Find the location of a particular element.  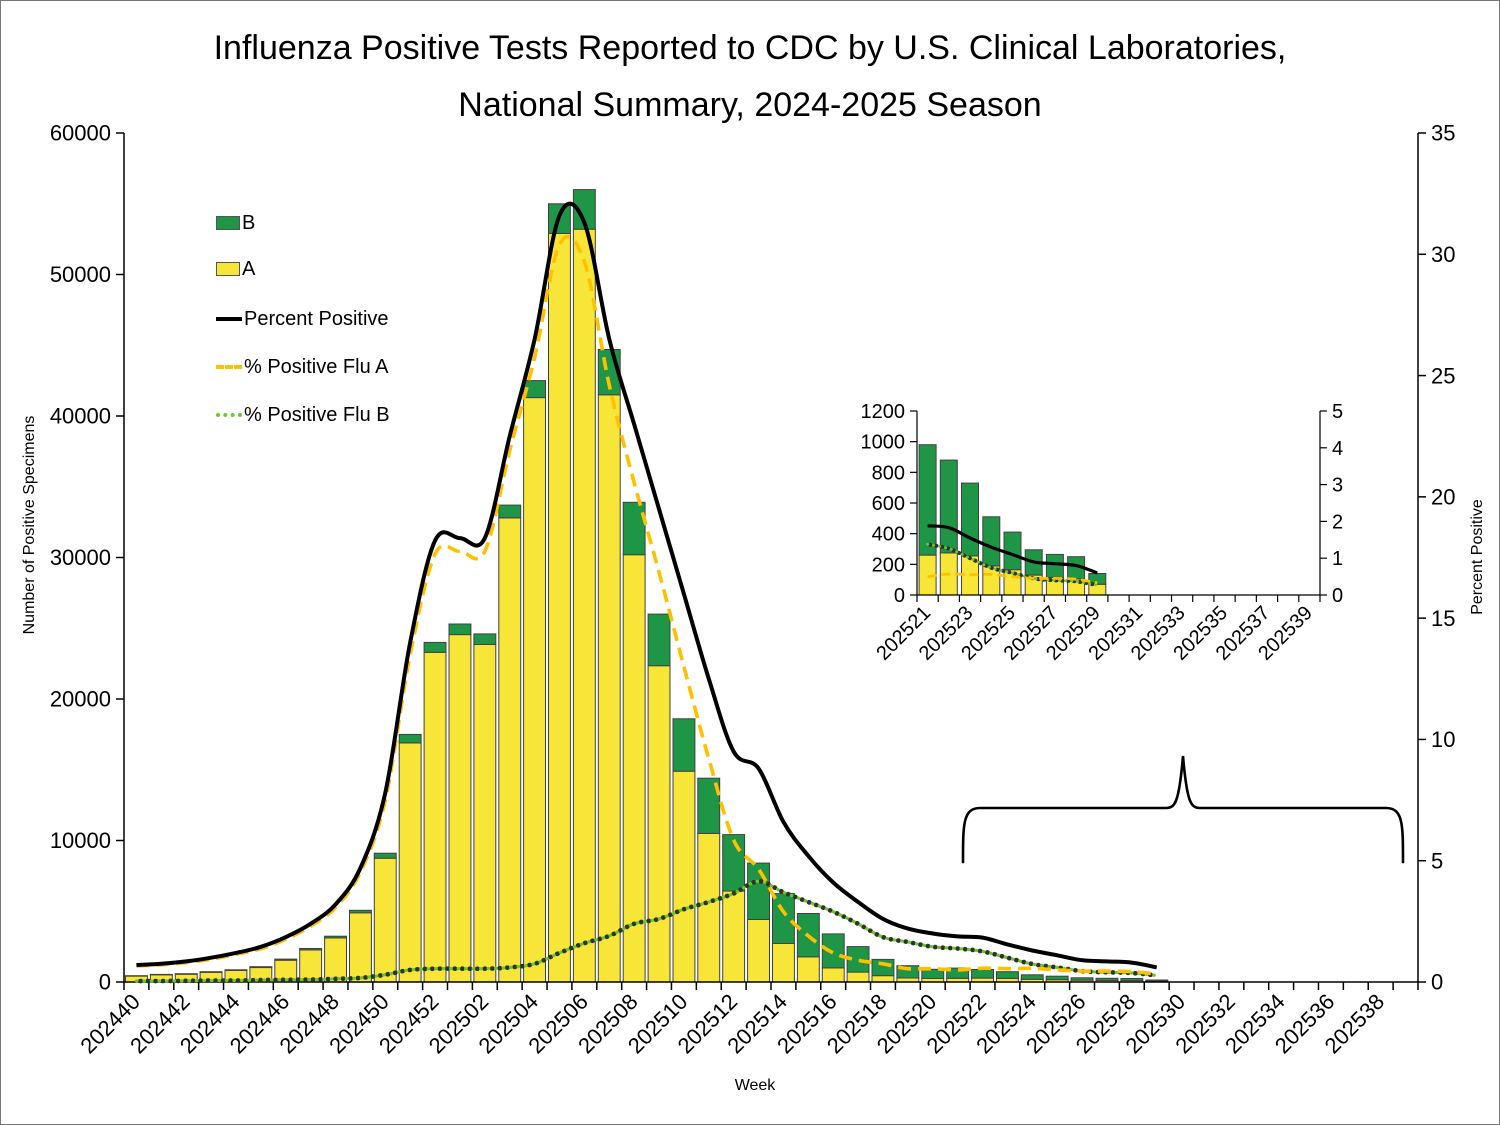

legend-item-flu-a: A is located at coordinates (235, 269).